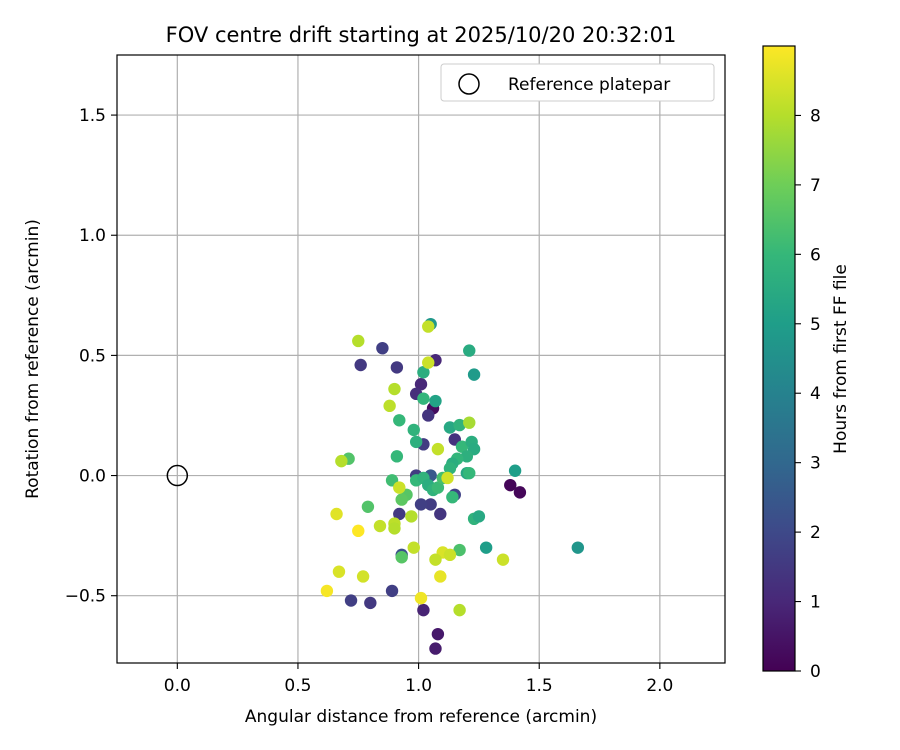 This screenshot has height=750, width=900. What do you see at coordinates (815, 464) in the screenshot?
I see `colorbar-tick-label: 3` at bounding box center [815, 464].